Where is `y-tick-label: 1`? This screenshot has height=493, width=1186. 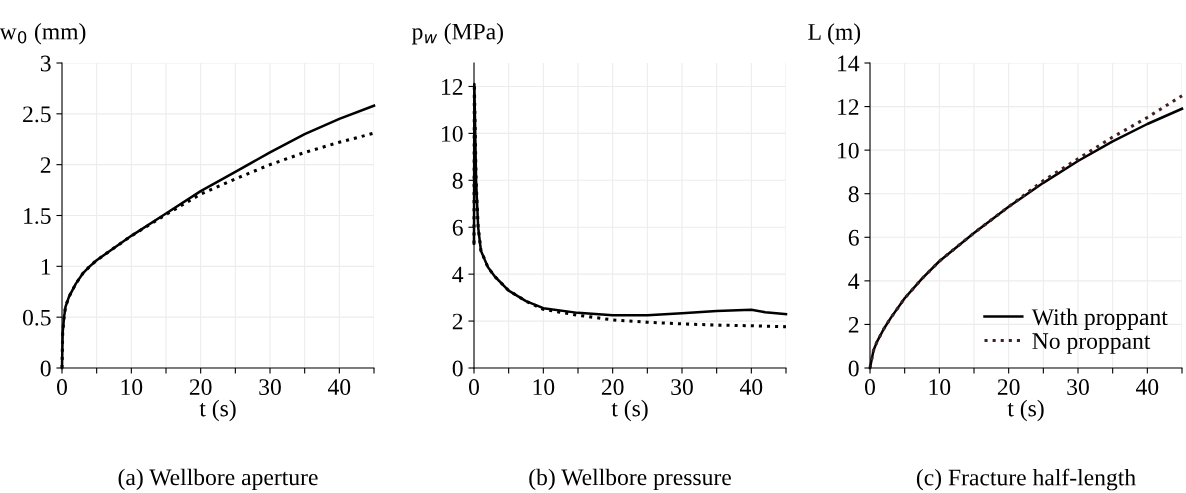 y-tick-label: 1 is located at coordinates (46, 266).